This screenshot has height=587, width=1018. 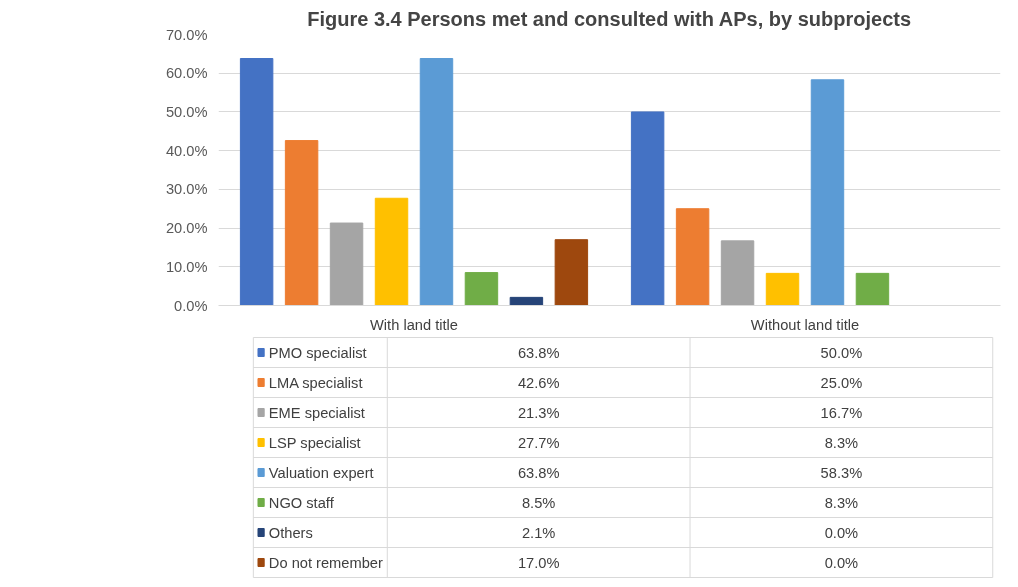 What do you see at coordinates (538, 442) in the screenshot?
I see `data-label: 27.7%` at bounding box center [538, 442].